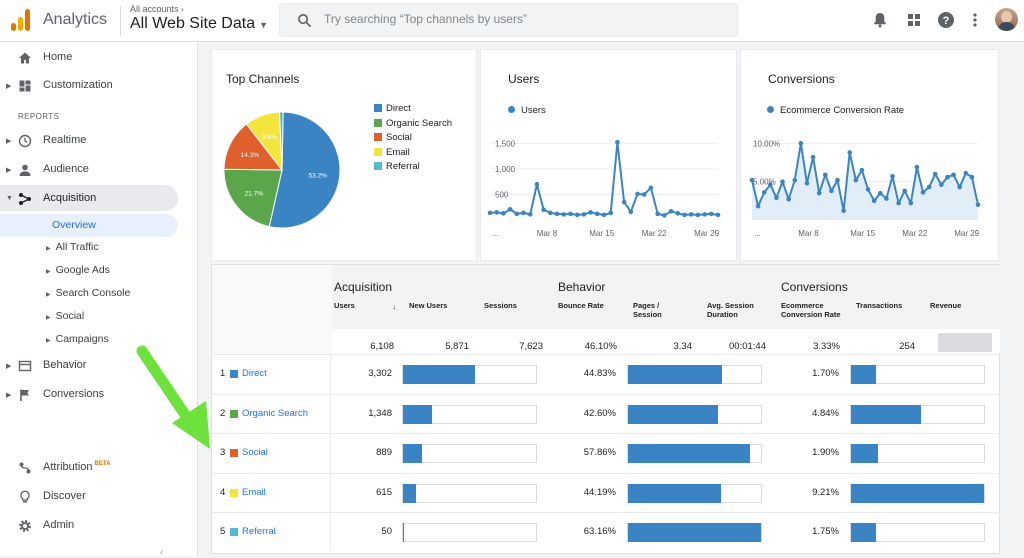 The width and height of the screenshot is (1024, 558). I want to click on avatar, so click(1006, 19).